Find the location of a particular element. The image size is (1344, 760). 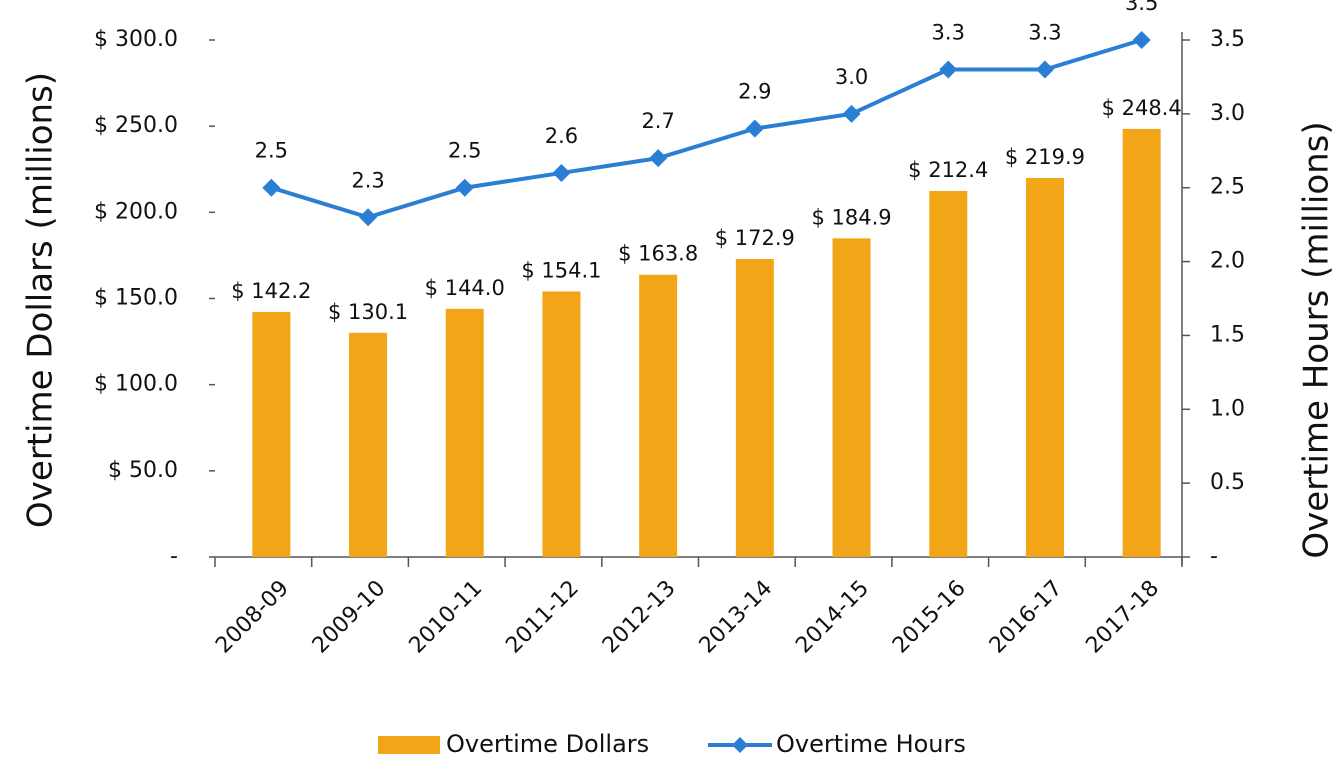

y2-tick-label: 2.0 is located at coordinates (1227, 261).